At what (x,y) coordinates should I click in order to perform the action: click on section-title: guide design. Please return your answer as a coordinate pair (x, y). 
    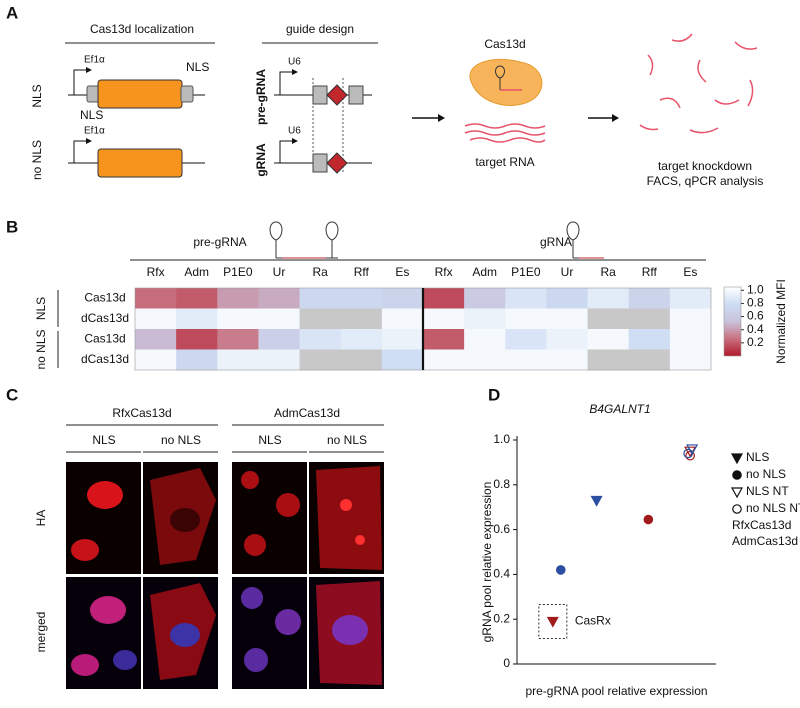
    Looking at the image, I should click on (320, 29).